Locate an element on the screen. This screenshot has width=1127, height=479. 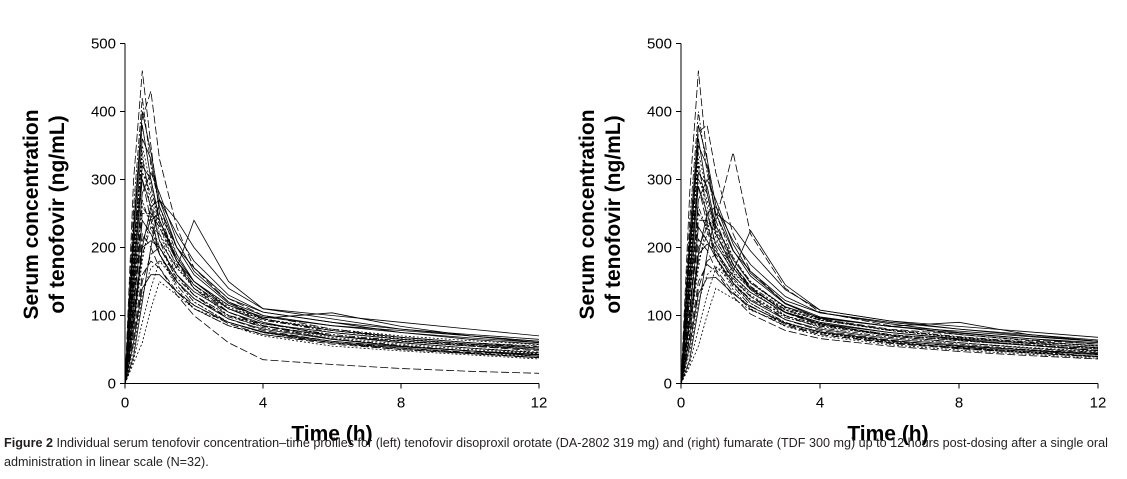
right-x-tick-label: 12 is located at coordinates (1098, 403).